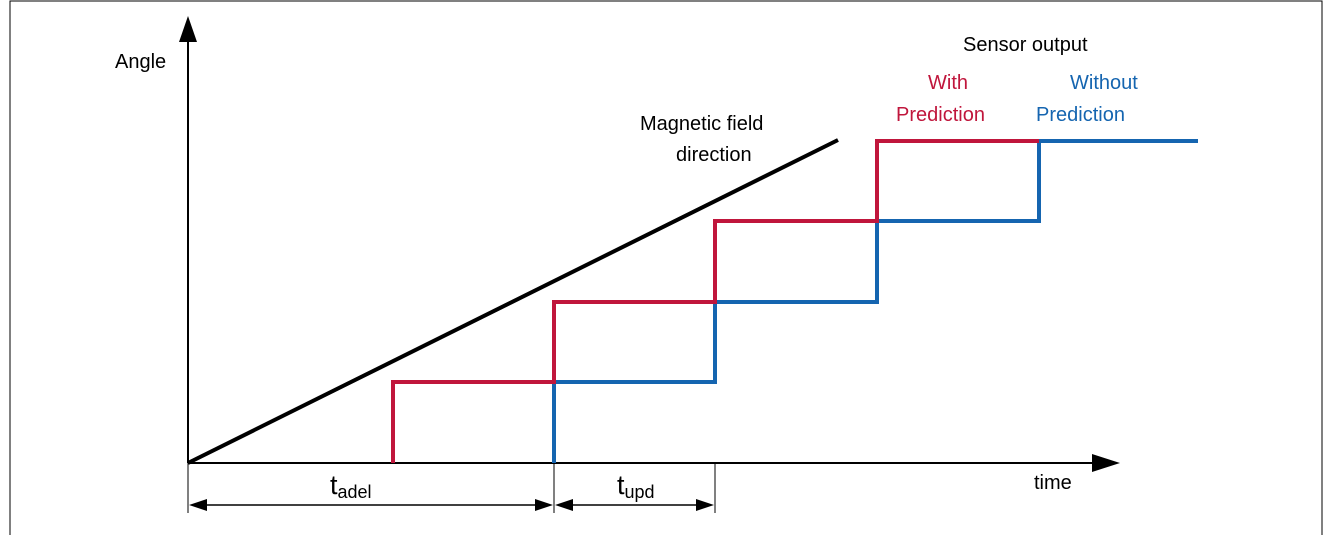 The height and width of the screenshot is (540, 1332). What do you see at coordinates (714, 155) in the screenshot?
I see `field-label-line2: direction` at bounding box center [714, 155].